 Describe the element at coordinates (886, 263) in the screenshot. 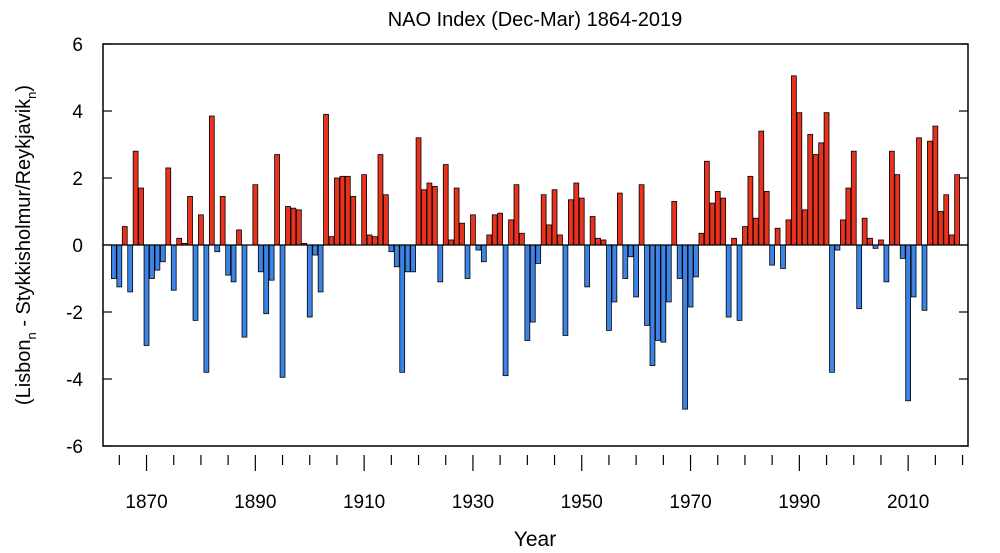

I see `bar-2006` at that location.